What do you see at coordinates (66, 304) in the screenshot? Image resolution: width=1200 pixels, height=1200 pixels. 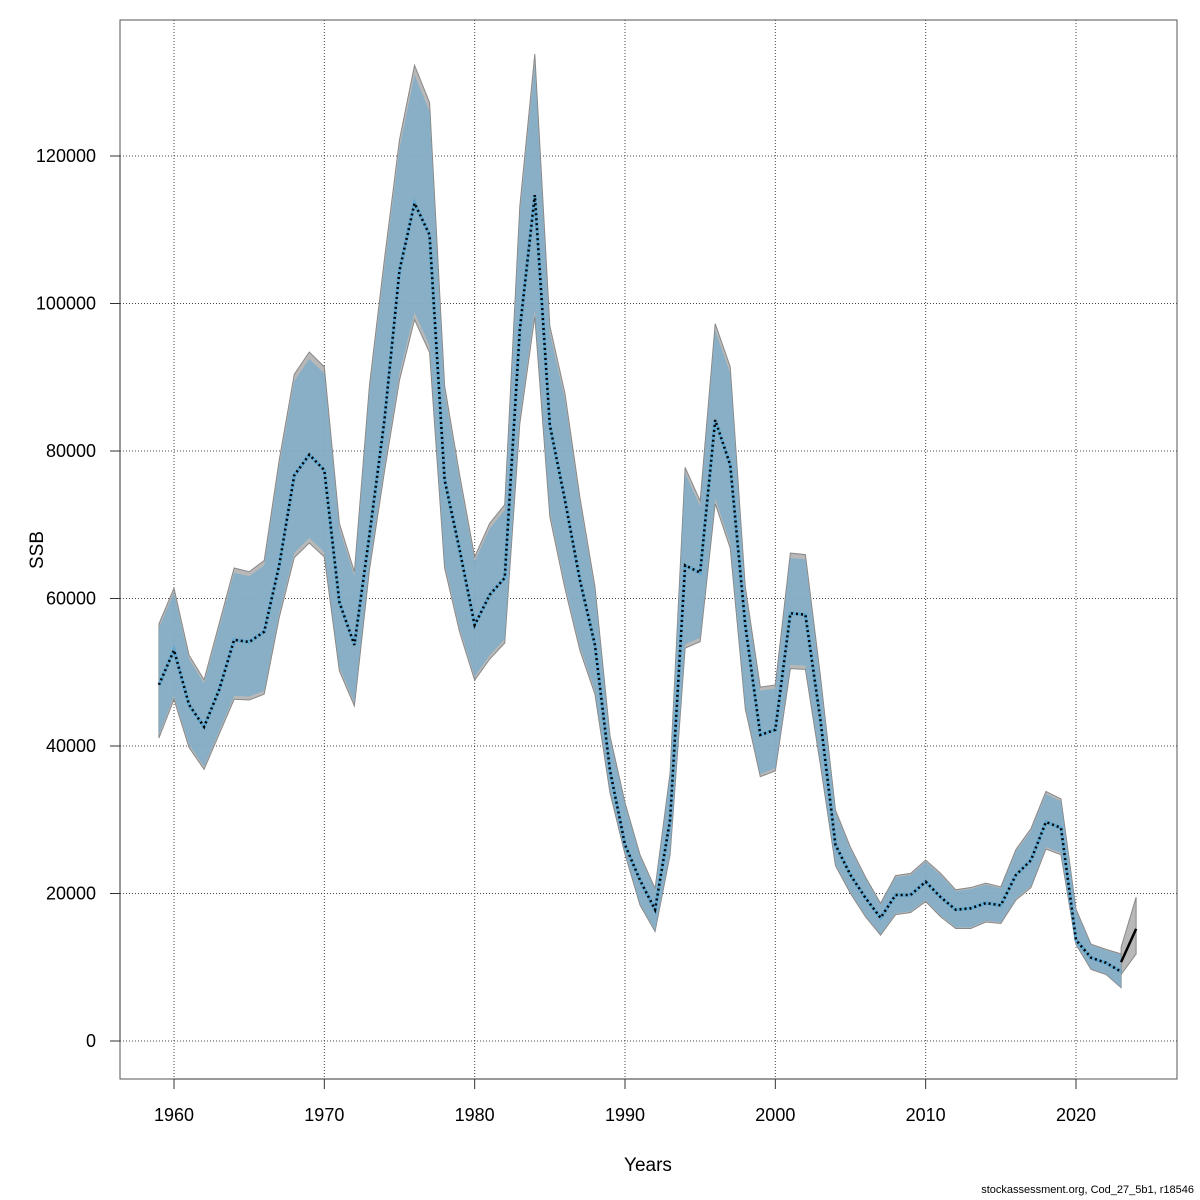 I see `y-tick-label: 100000` at bounding box center [66, 304].